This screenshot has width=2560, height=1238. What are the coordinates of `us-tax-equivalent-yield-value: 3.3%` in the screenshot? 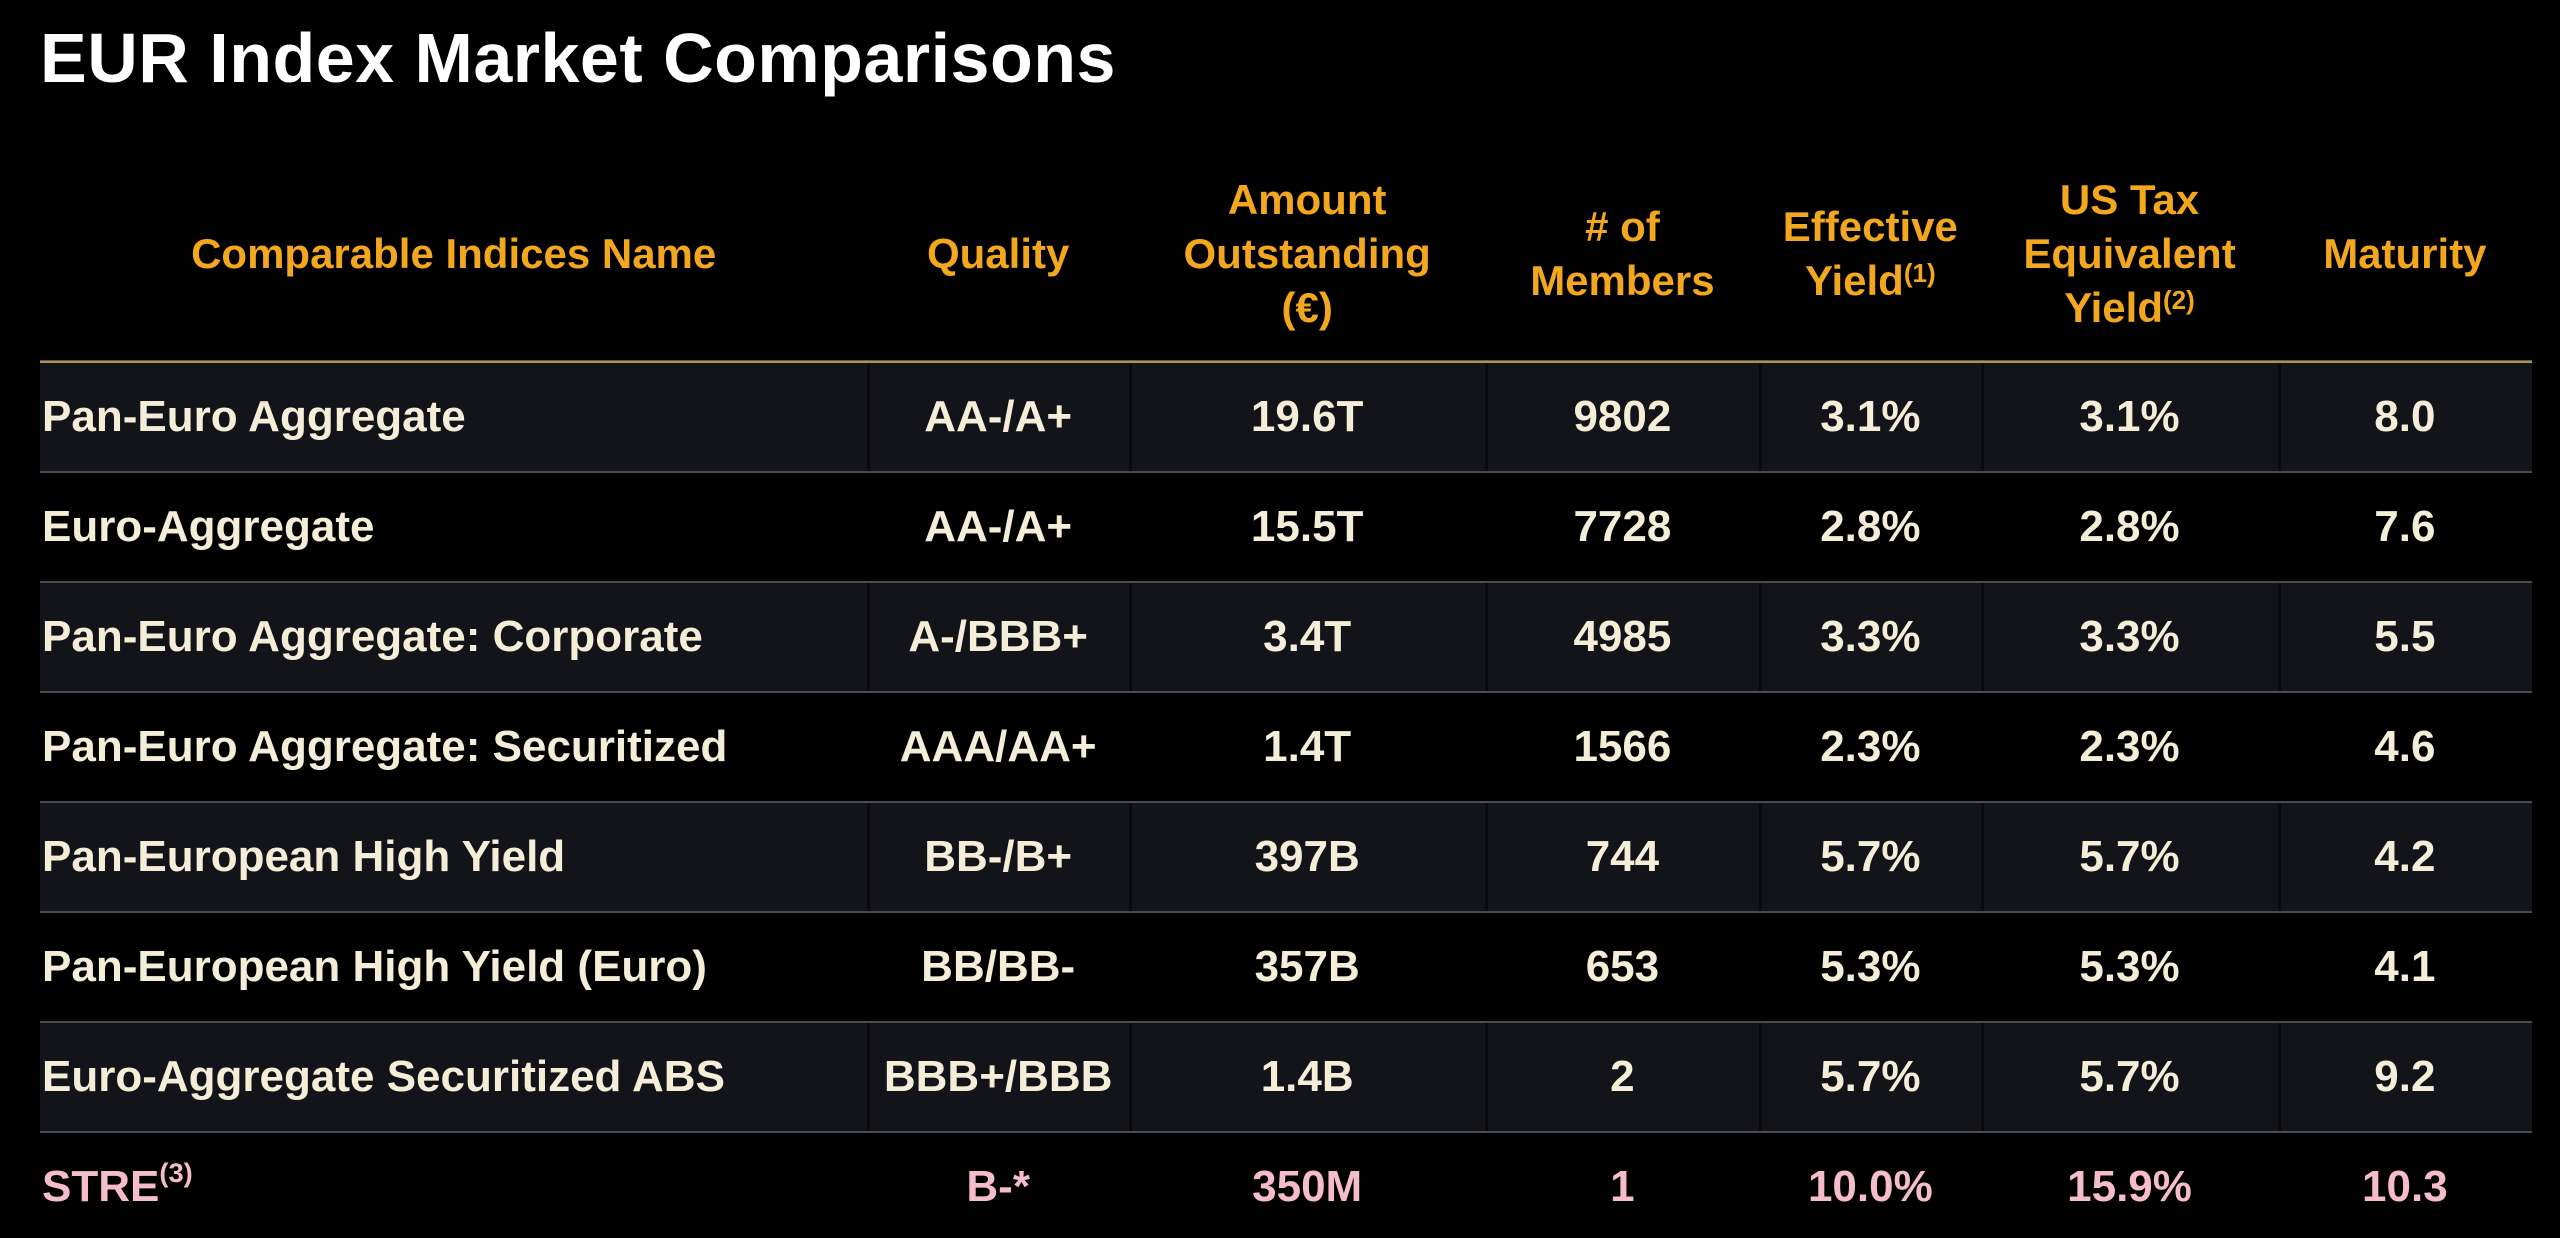 It's located at (2129, 637).